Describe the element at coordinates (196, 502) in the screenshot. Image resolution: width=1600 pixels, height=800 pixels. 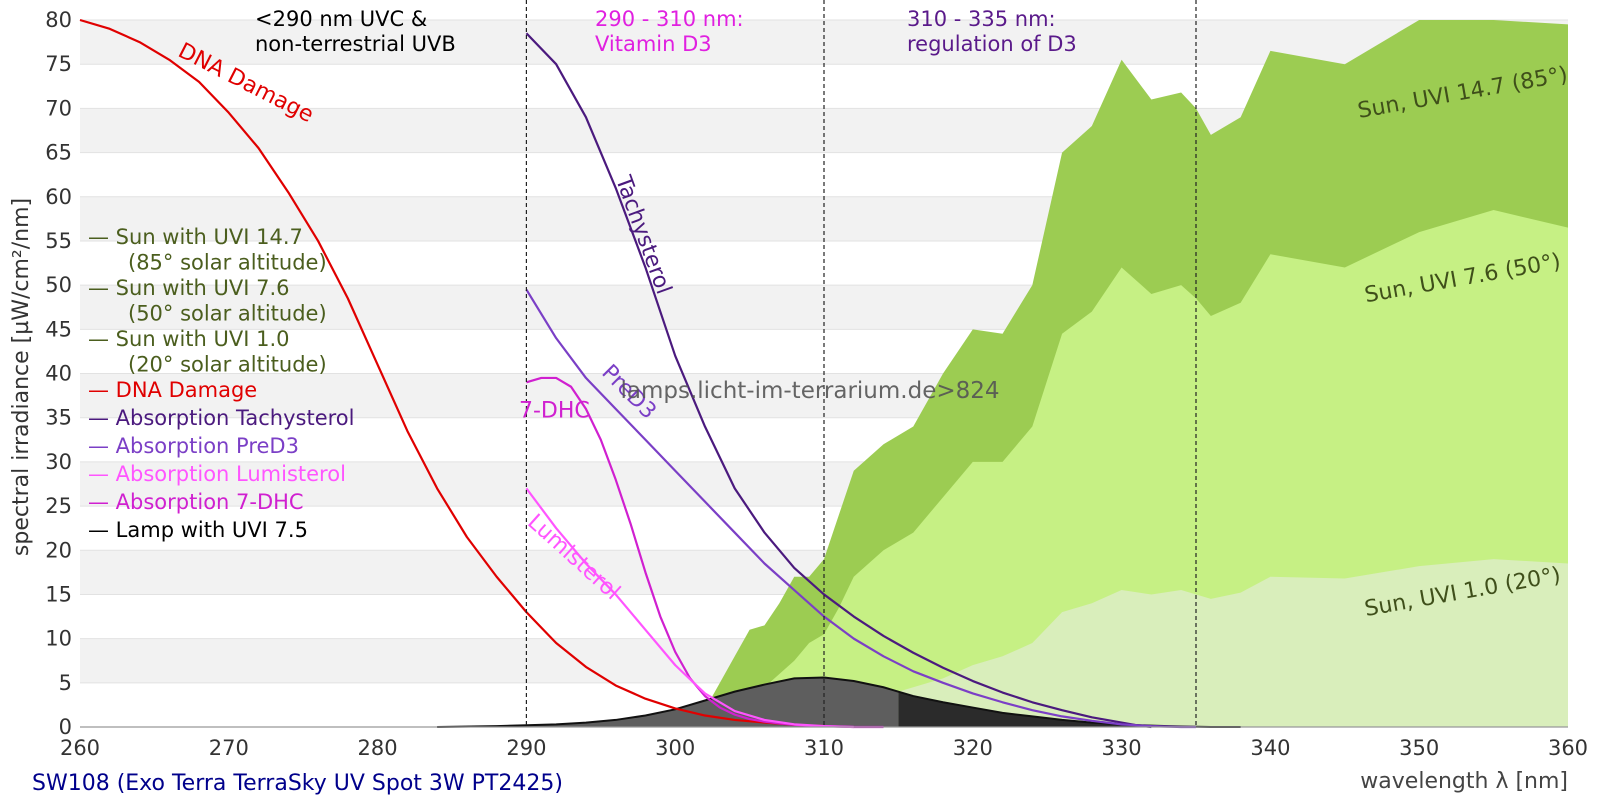
I see `legend-entry-7: — Absorption 7-DHC` at that location.